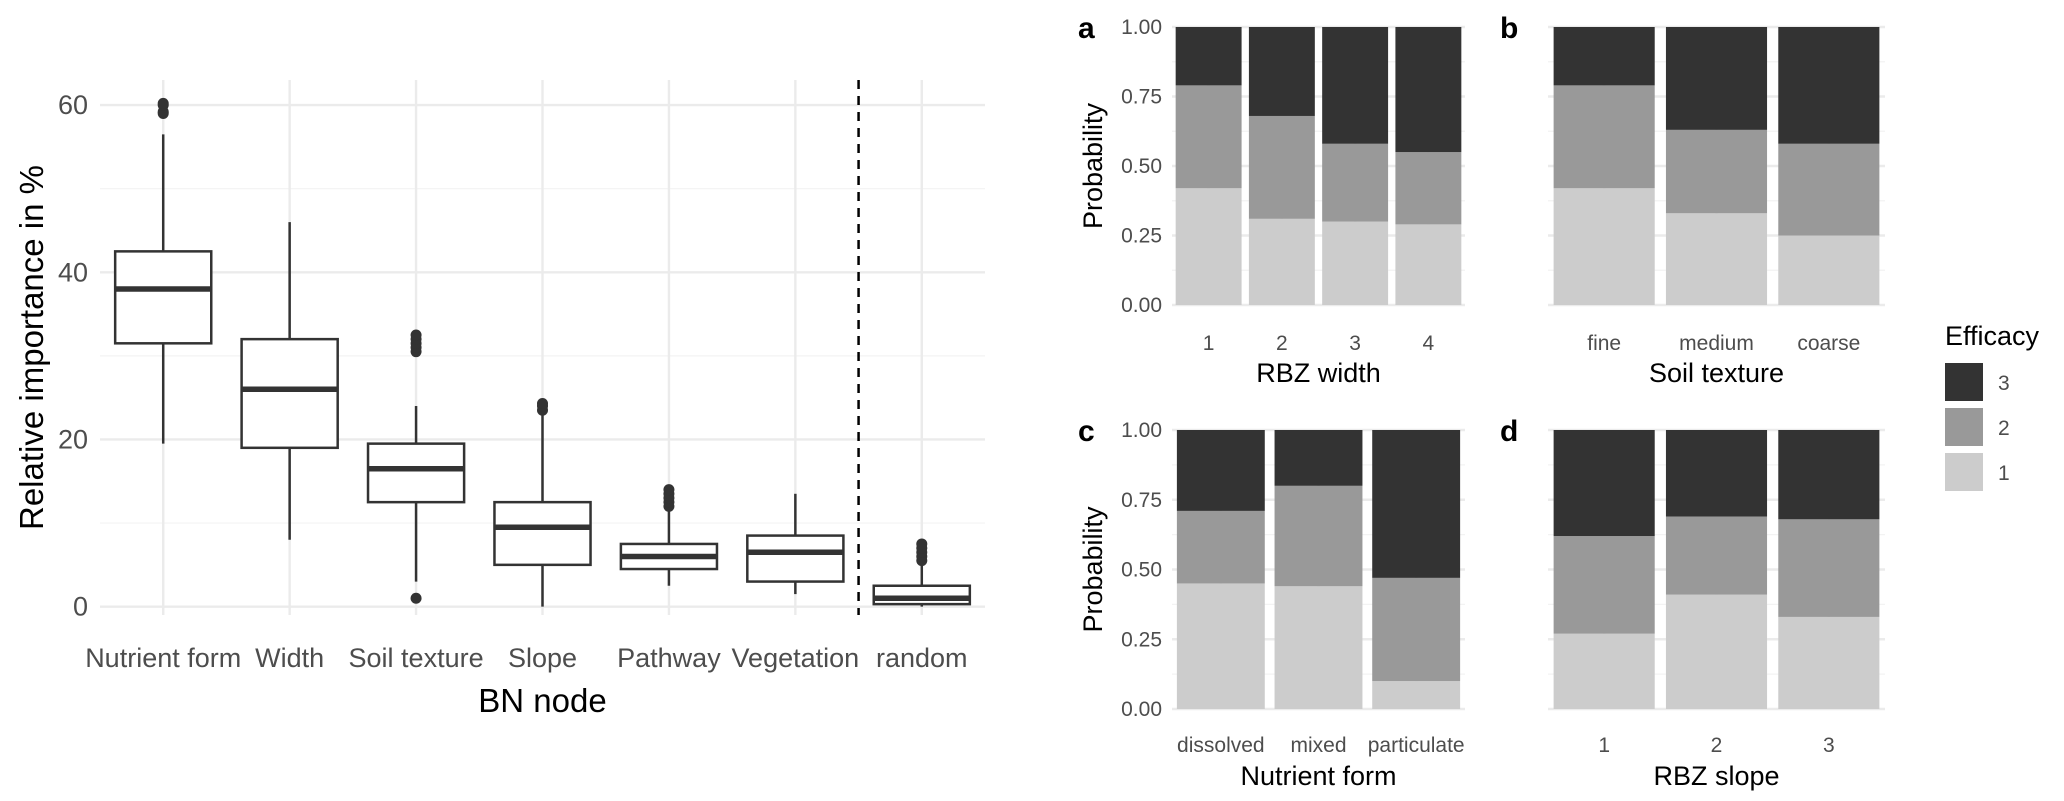 The width and height of the screenshot is (2064, 801). What do you see at coordinates (1318, 745) in the screenshot?
I see `x-tick-label: mixed` at bounding box center [1318, 745].